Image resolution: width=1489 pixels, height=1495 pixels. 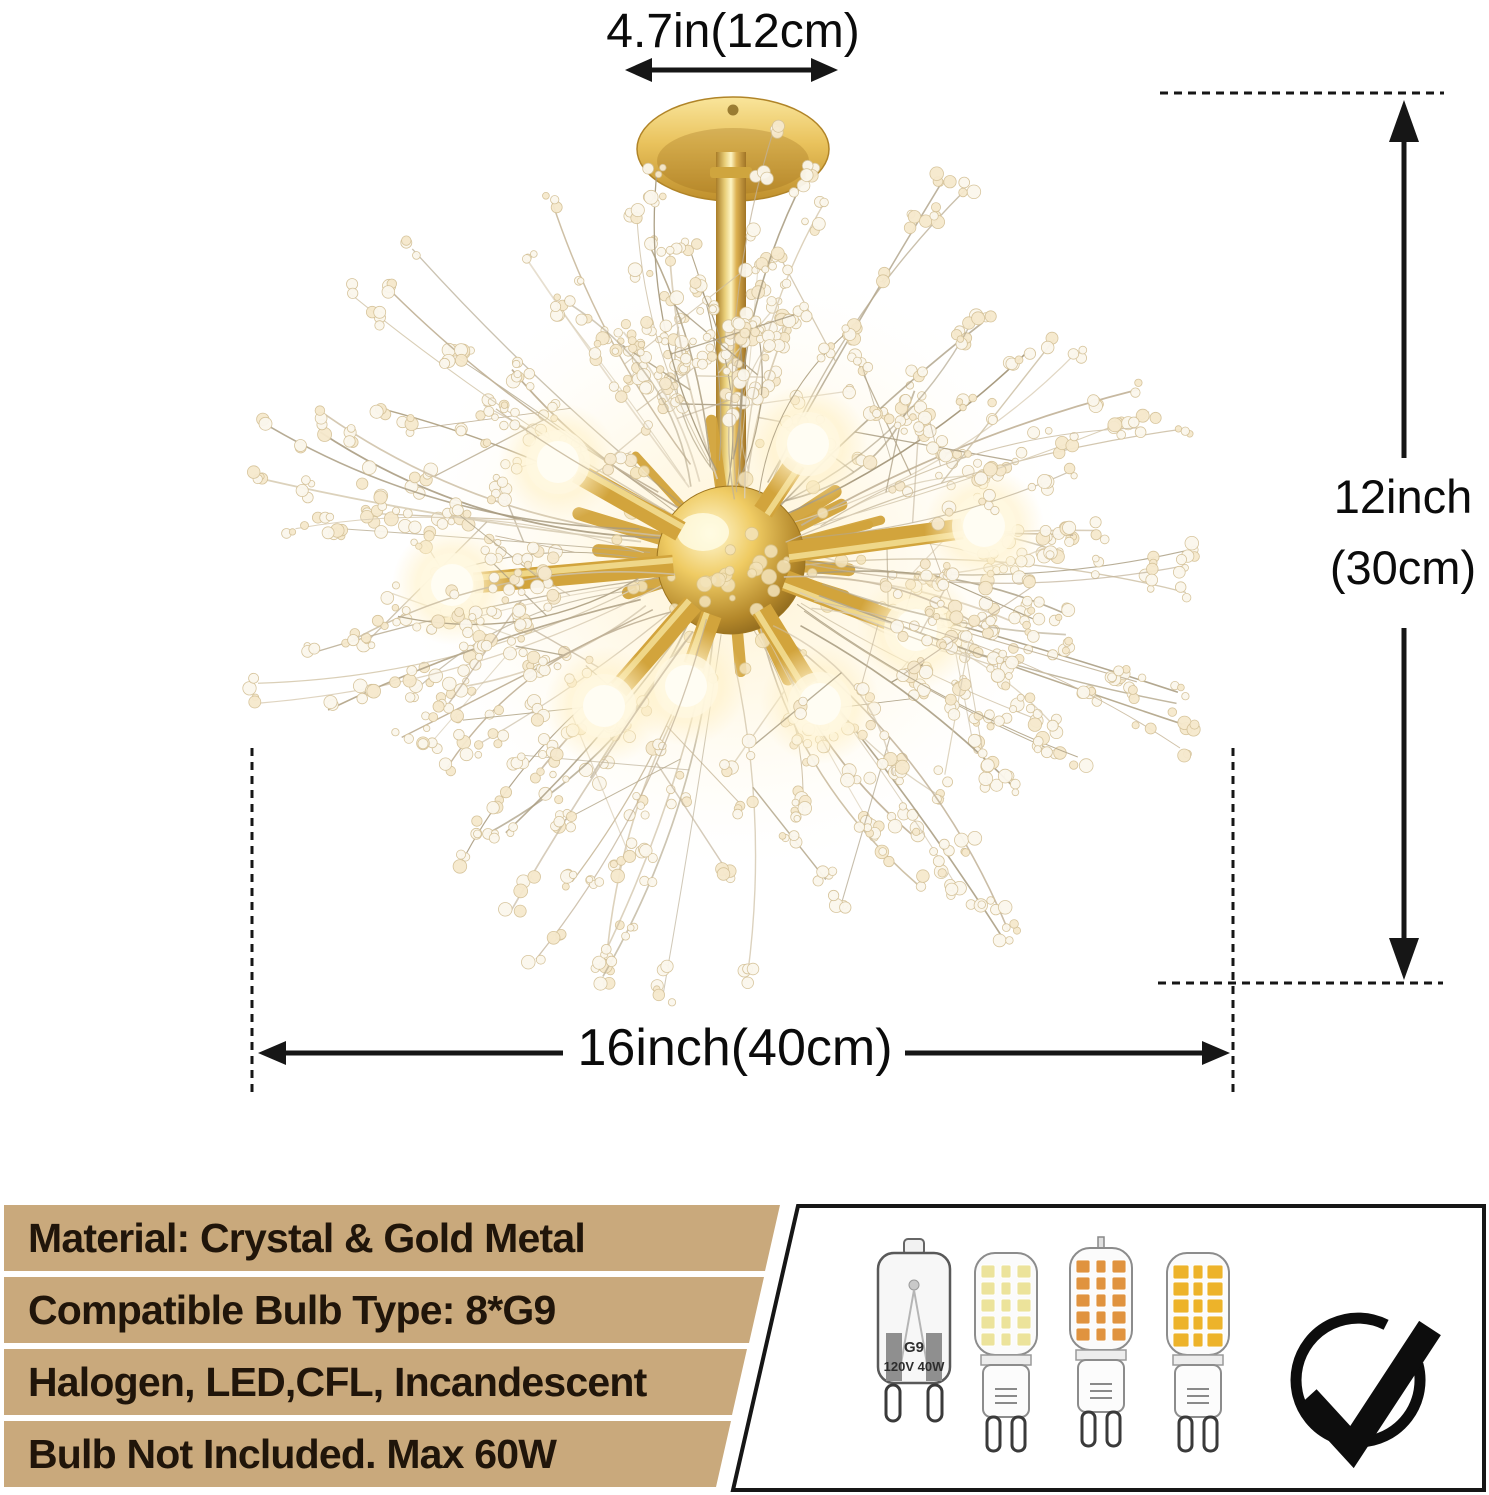 What do you see at coordinates (1403, 496) in the screenshot?
I see `height-value-inches: 12inch` at bounding box center [1403, 496].